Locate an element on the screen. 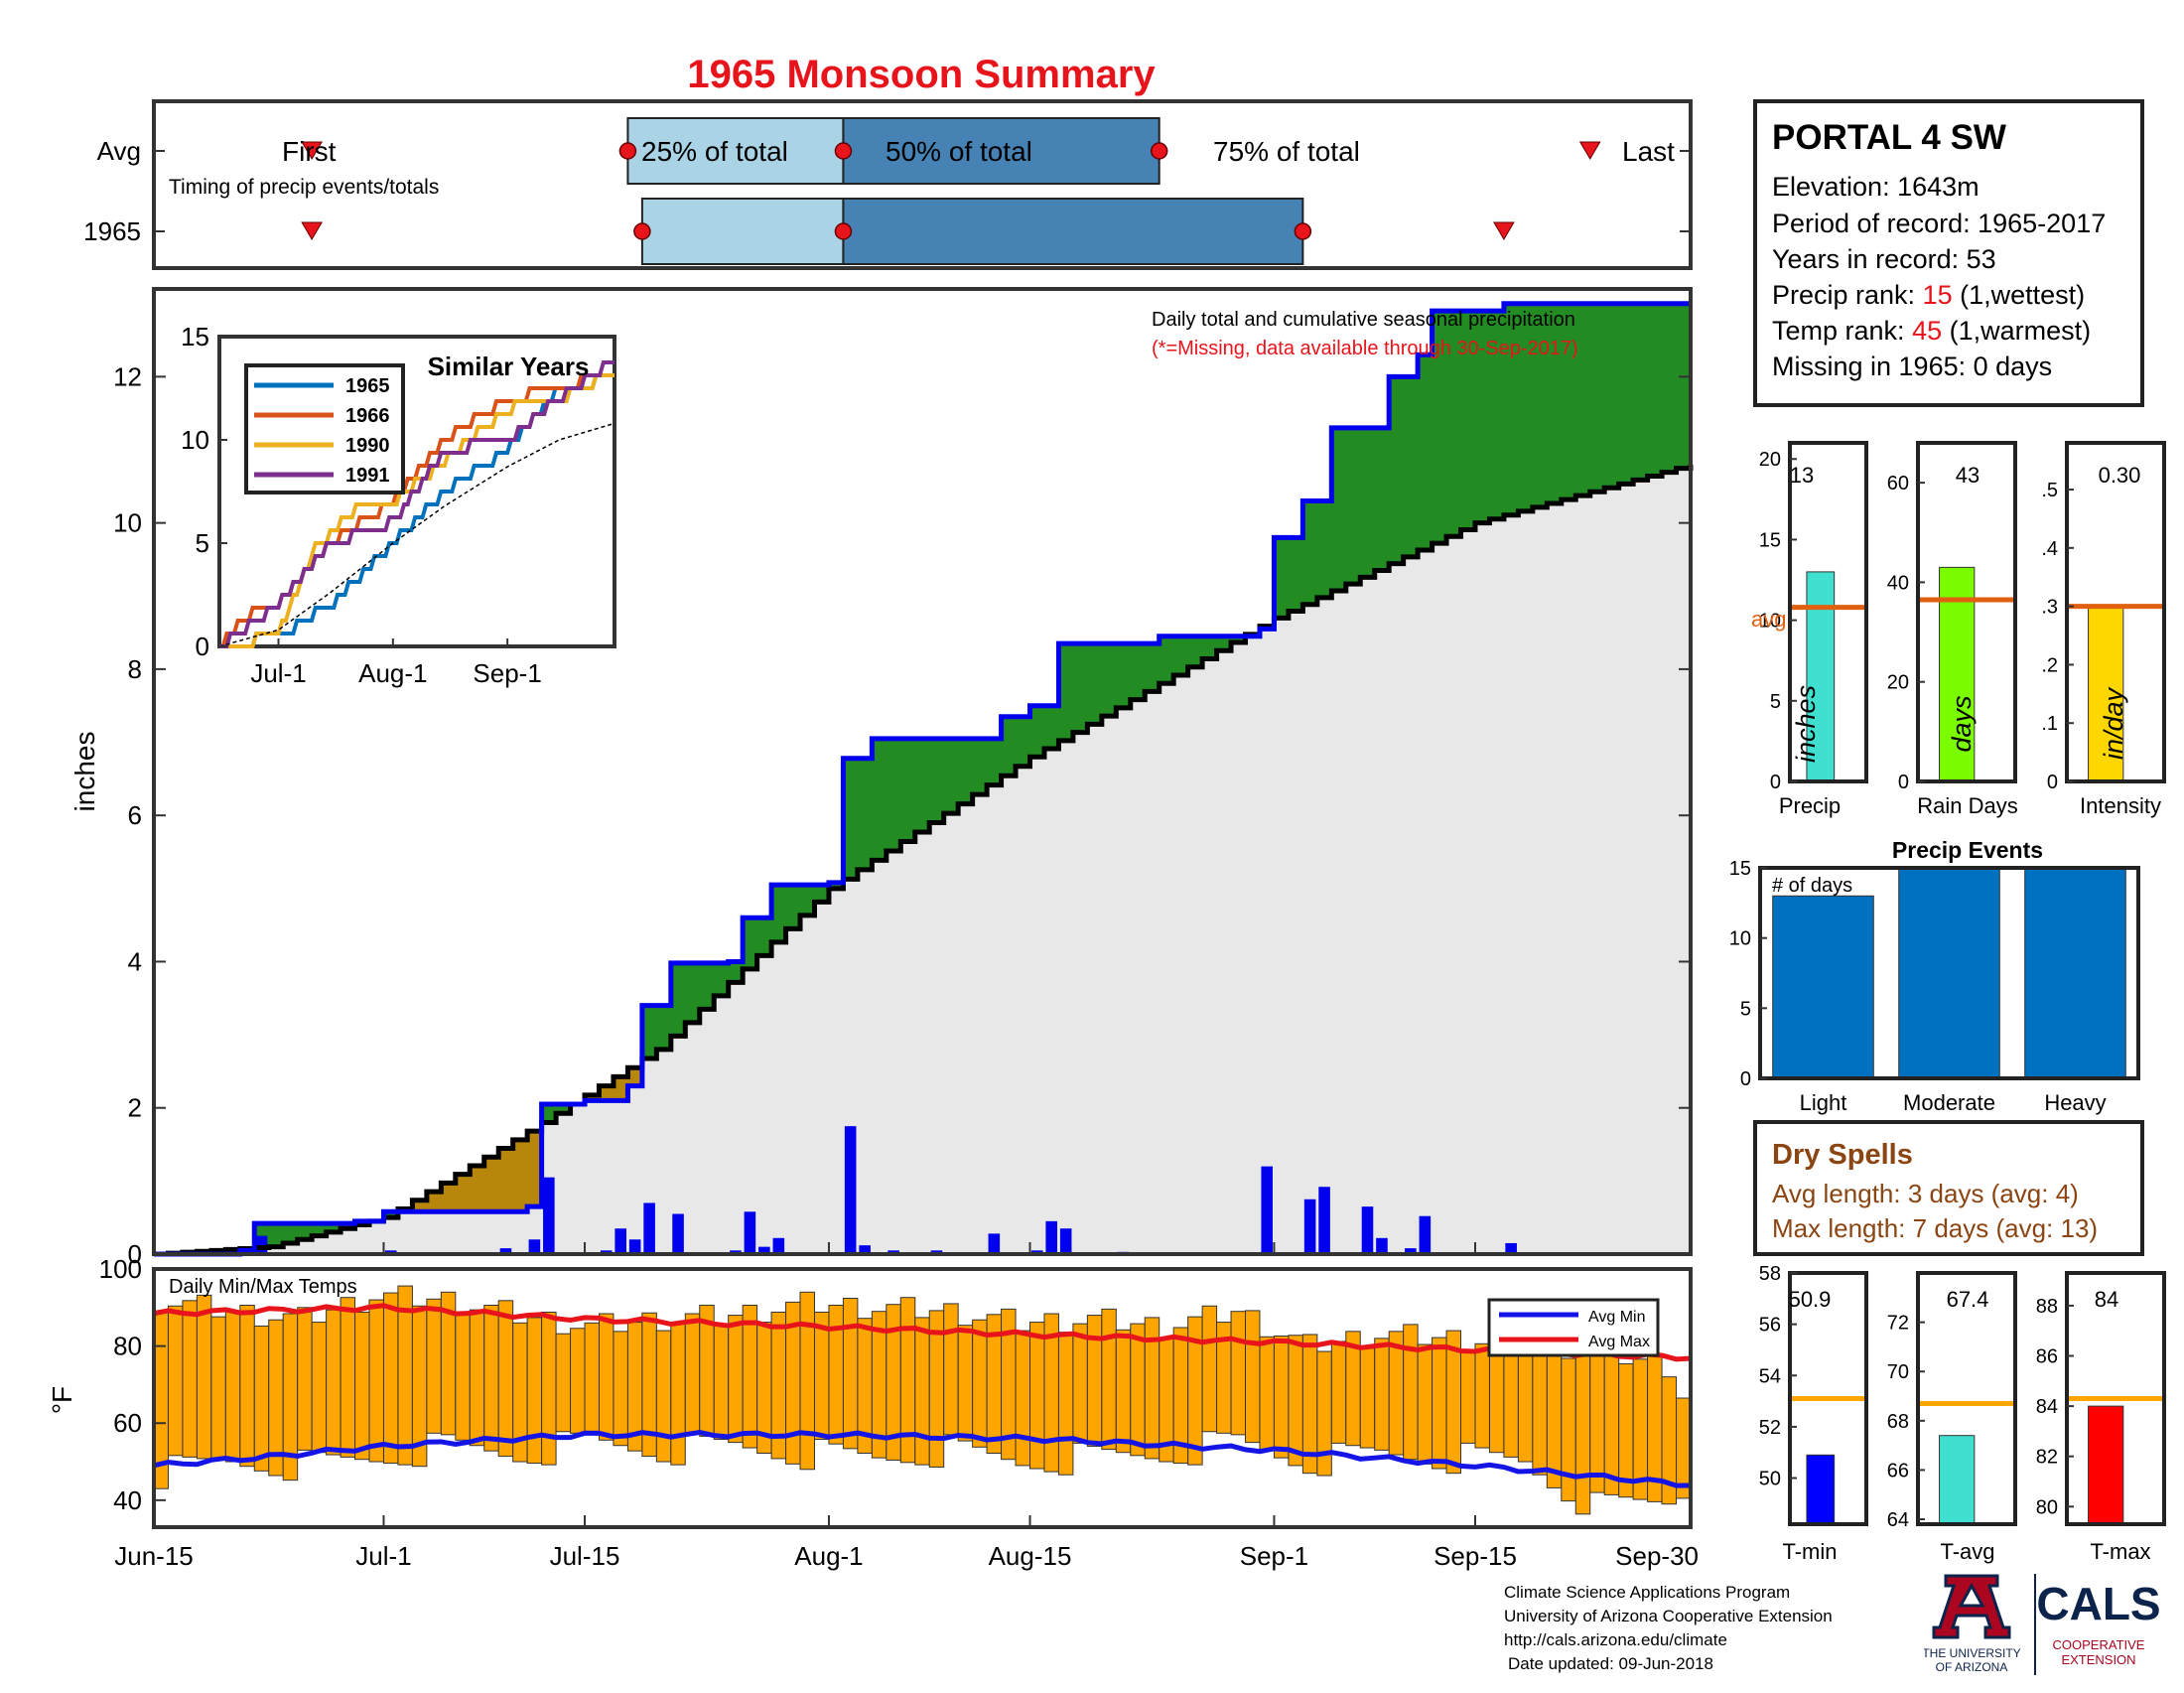  cals-wordmark: CALS is located at coordinates (2098, 1603).